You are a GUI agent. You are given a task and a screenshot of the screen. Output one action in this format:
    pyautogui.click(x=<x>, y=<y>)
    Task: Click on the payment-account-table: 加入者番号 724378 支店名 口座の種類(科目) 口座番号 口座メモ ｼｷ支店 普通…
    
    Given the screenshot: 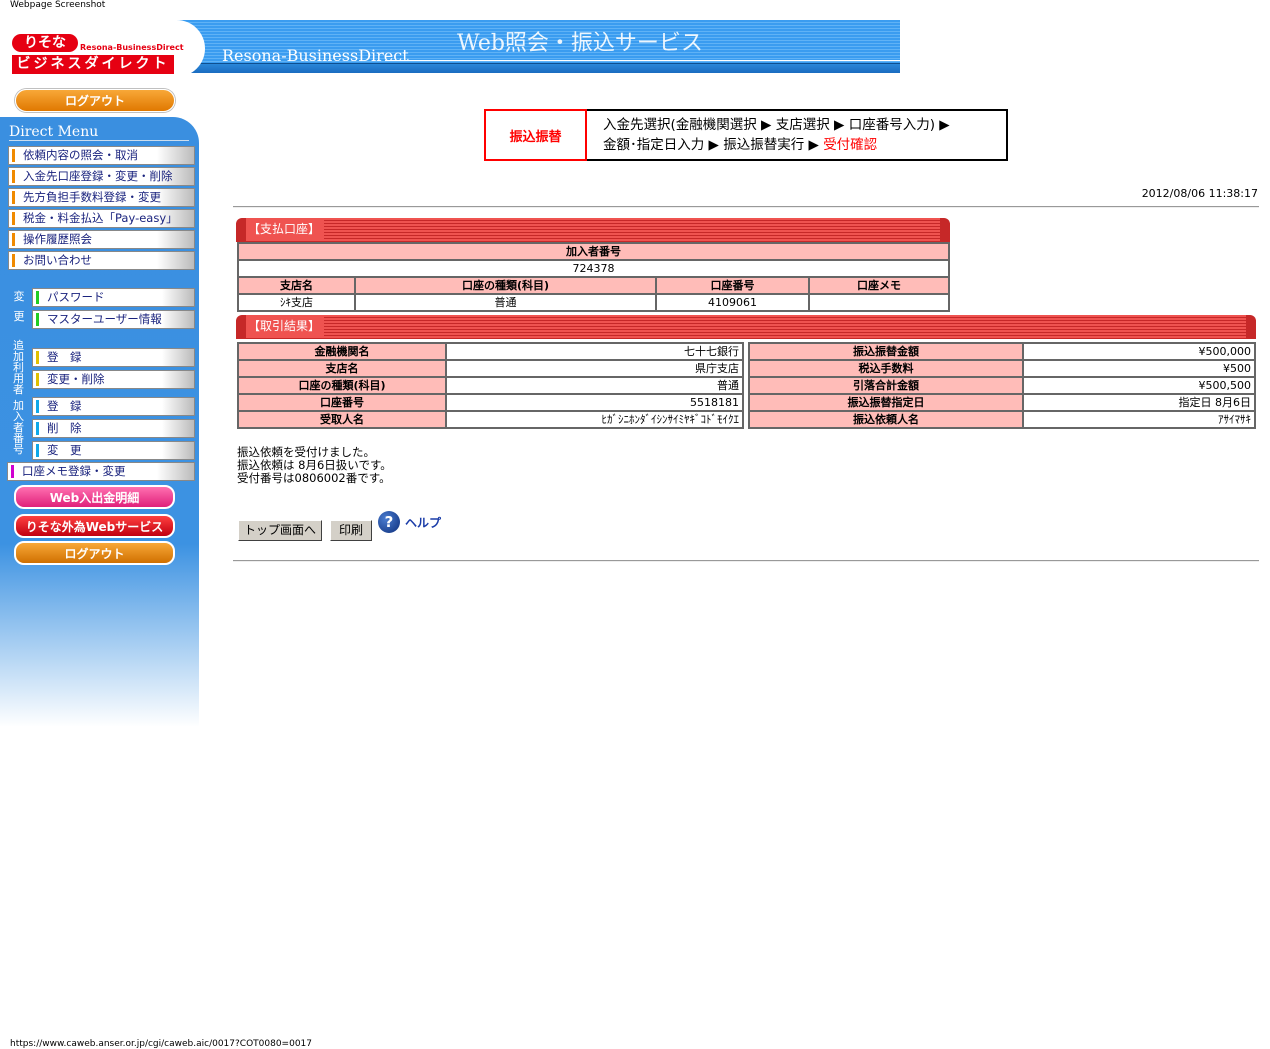 What is the action you would take?
    pyautogui.click(x=593, y=277)
    